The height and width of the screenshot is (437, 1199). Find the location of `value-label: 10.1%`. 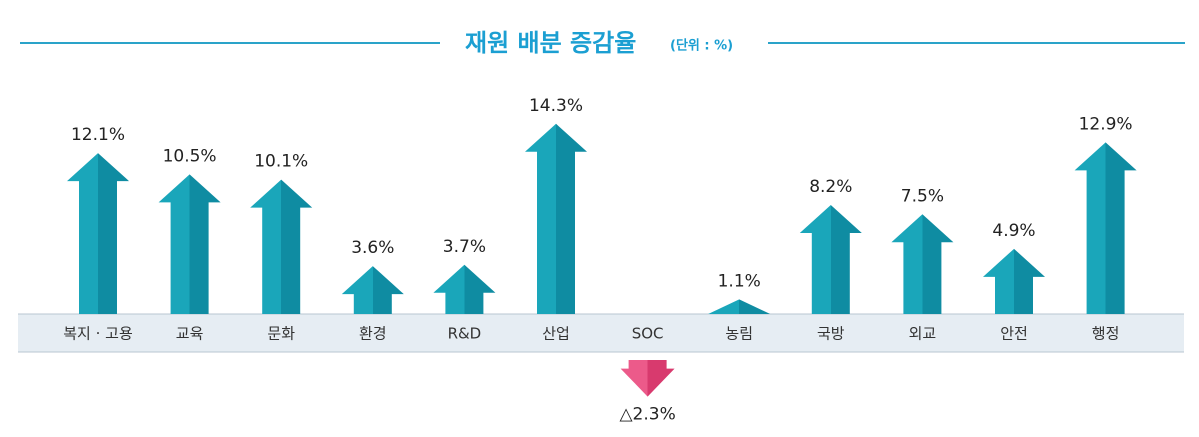

value-label: 10.1% is located at coordinates (281, 162).